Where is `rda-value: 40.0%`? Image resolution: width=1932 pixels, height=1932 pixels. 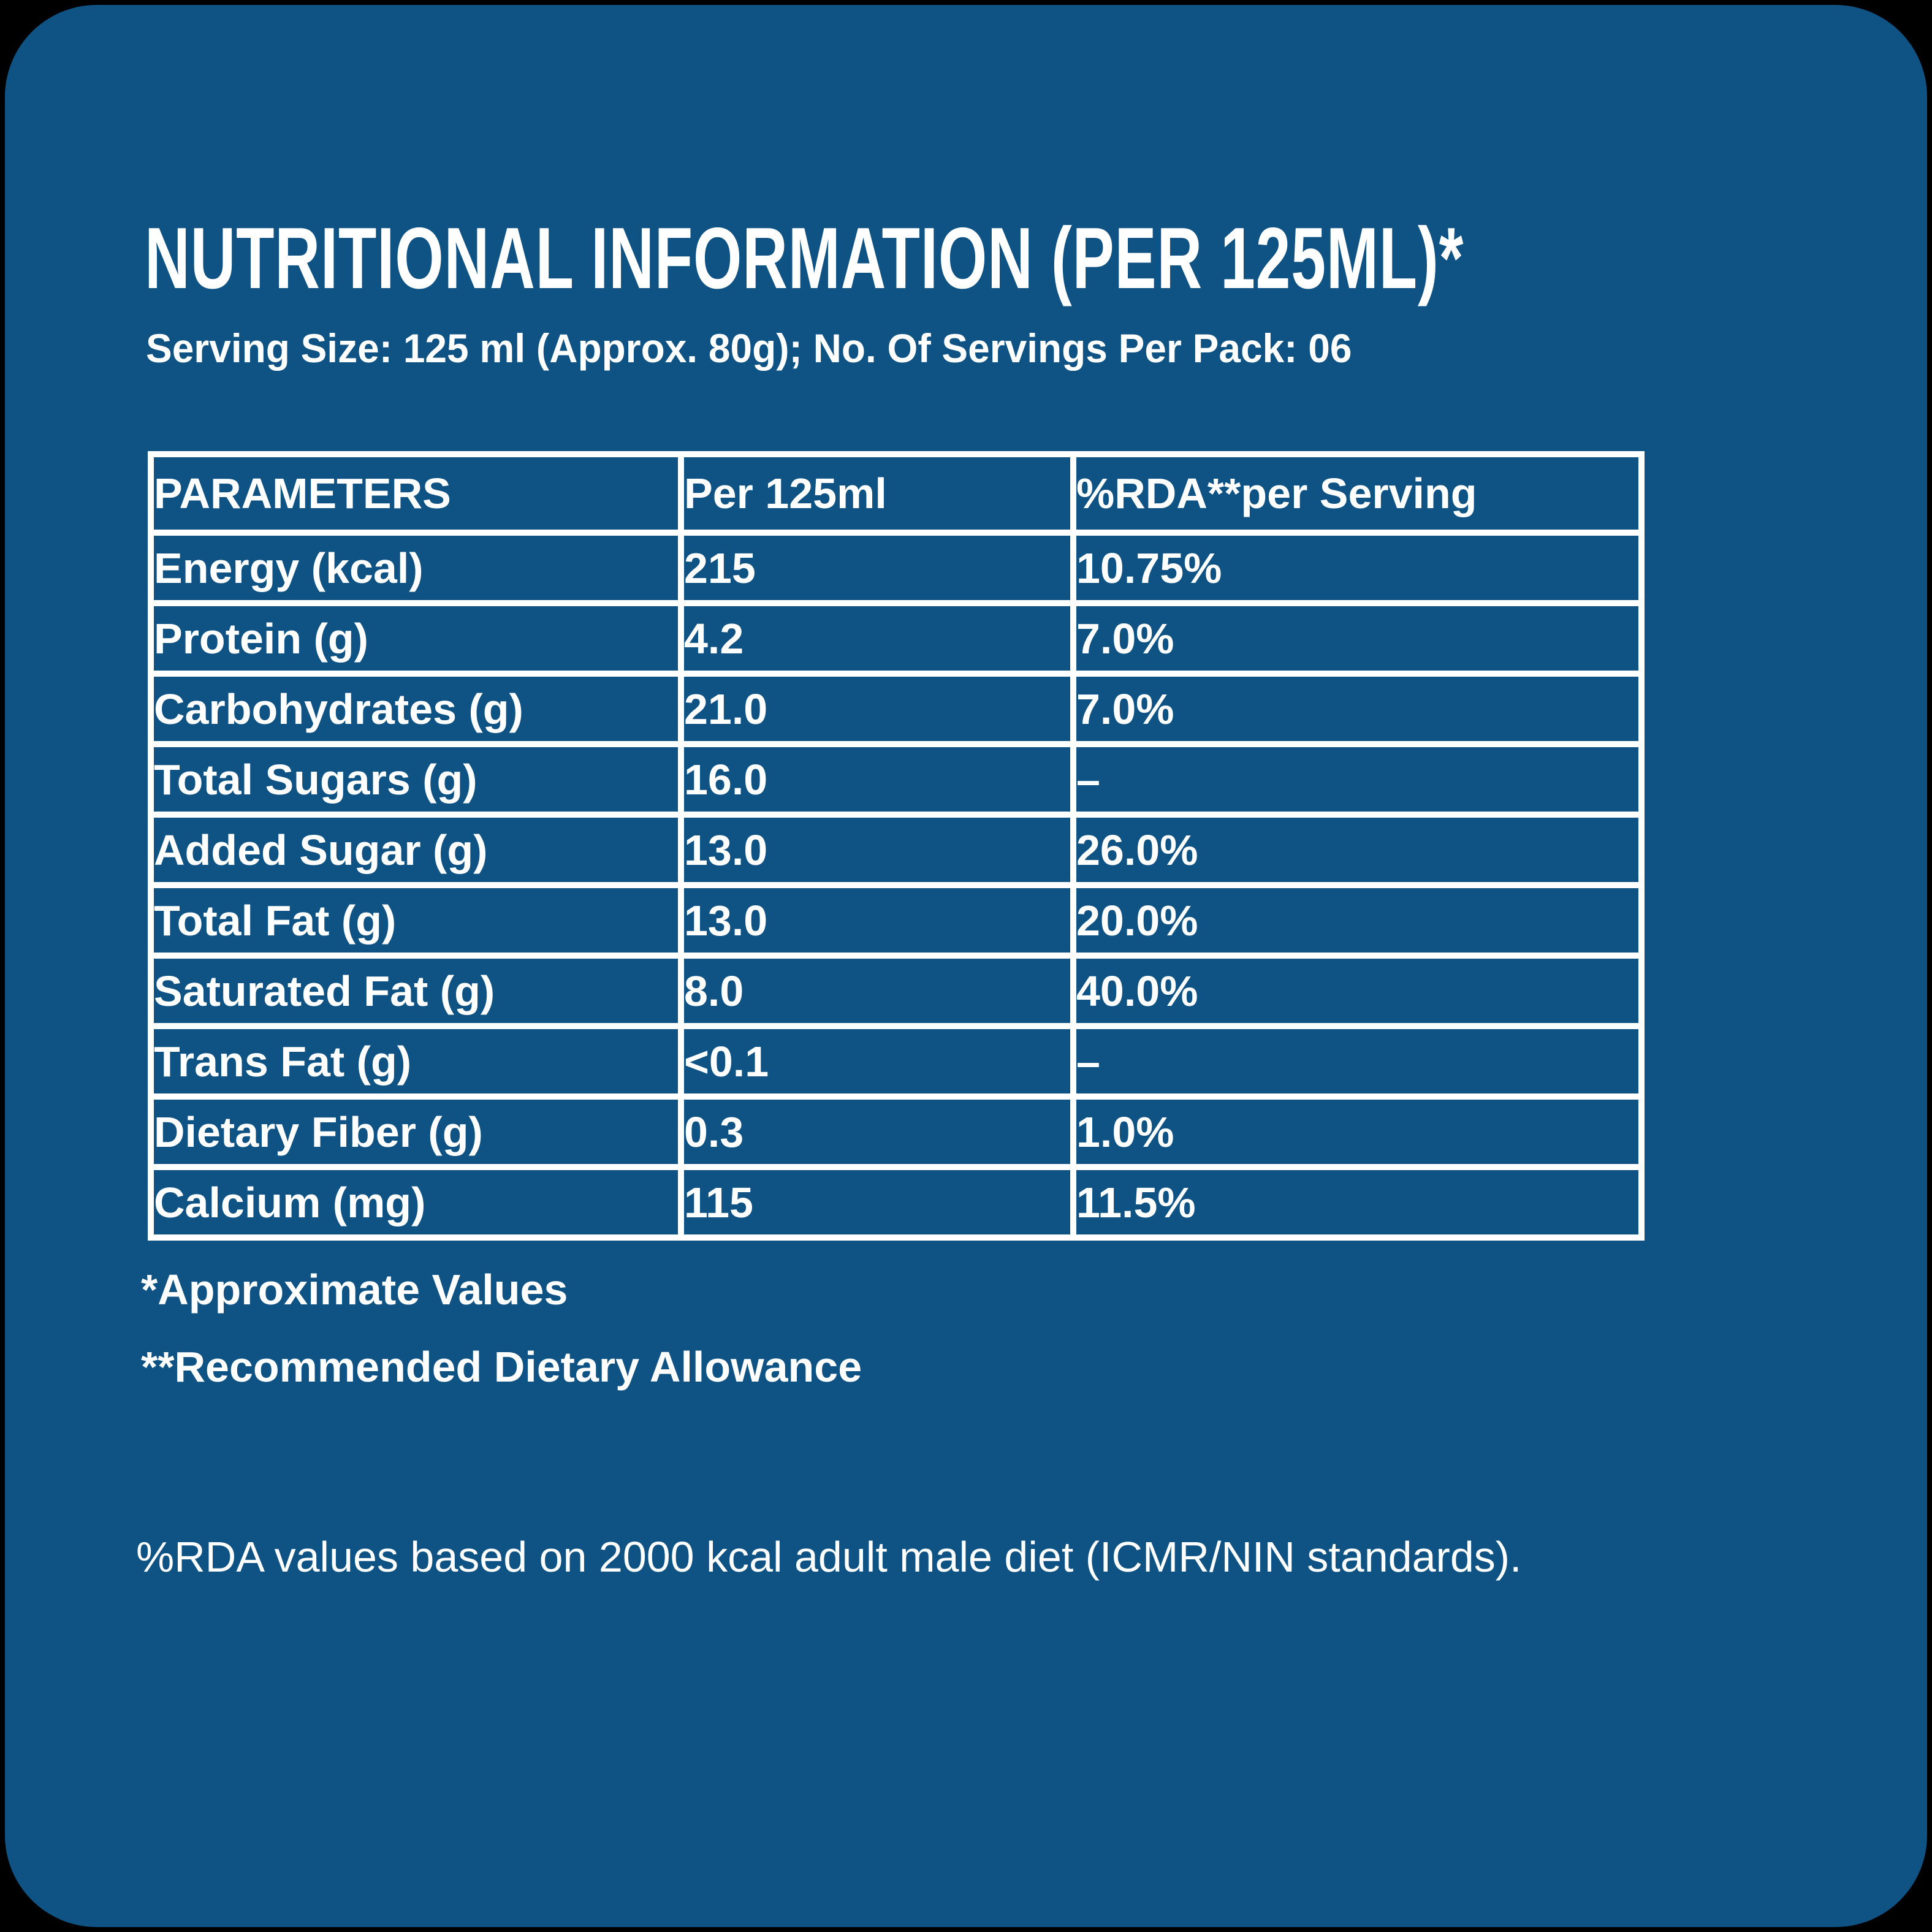
rda-value: 40.0% is located at coordinates (1357, 991).